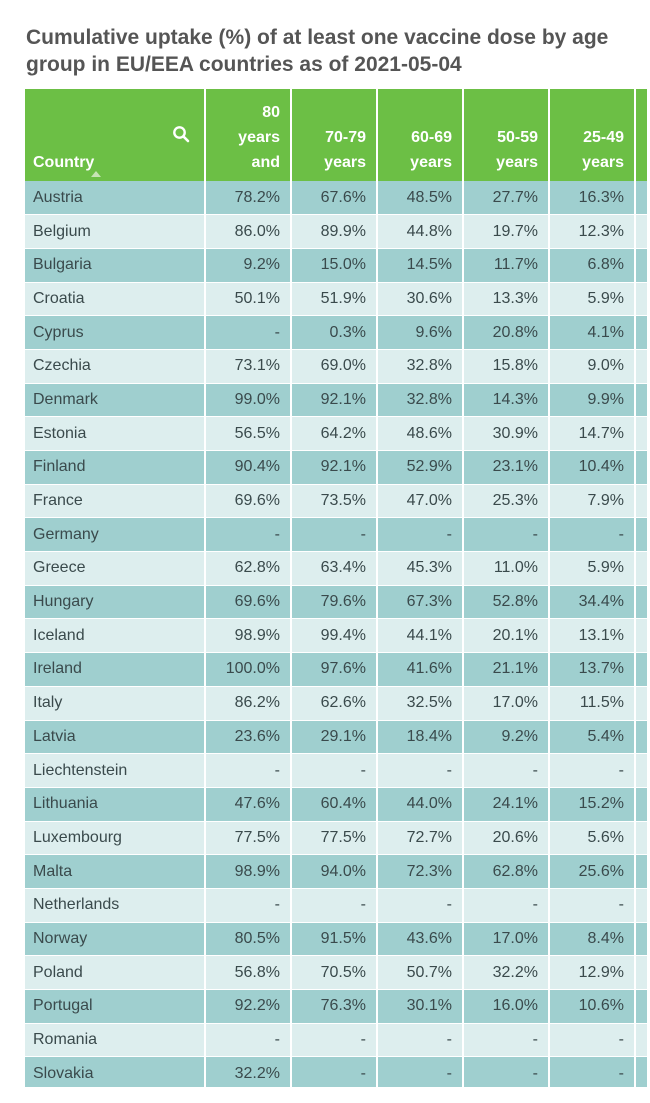 The height and width of the screenshot is (1103, 650). I want to click on cell-country: Malta, so click(115, 871).